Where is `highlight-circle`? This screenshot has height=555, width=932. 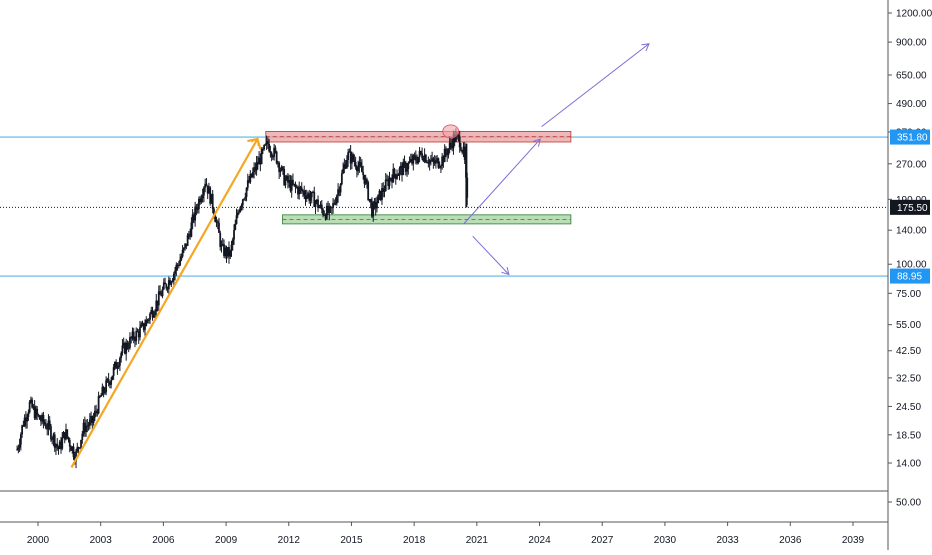
highlight-circle is located at coordinates (451, 131).